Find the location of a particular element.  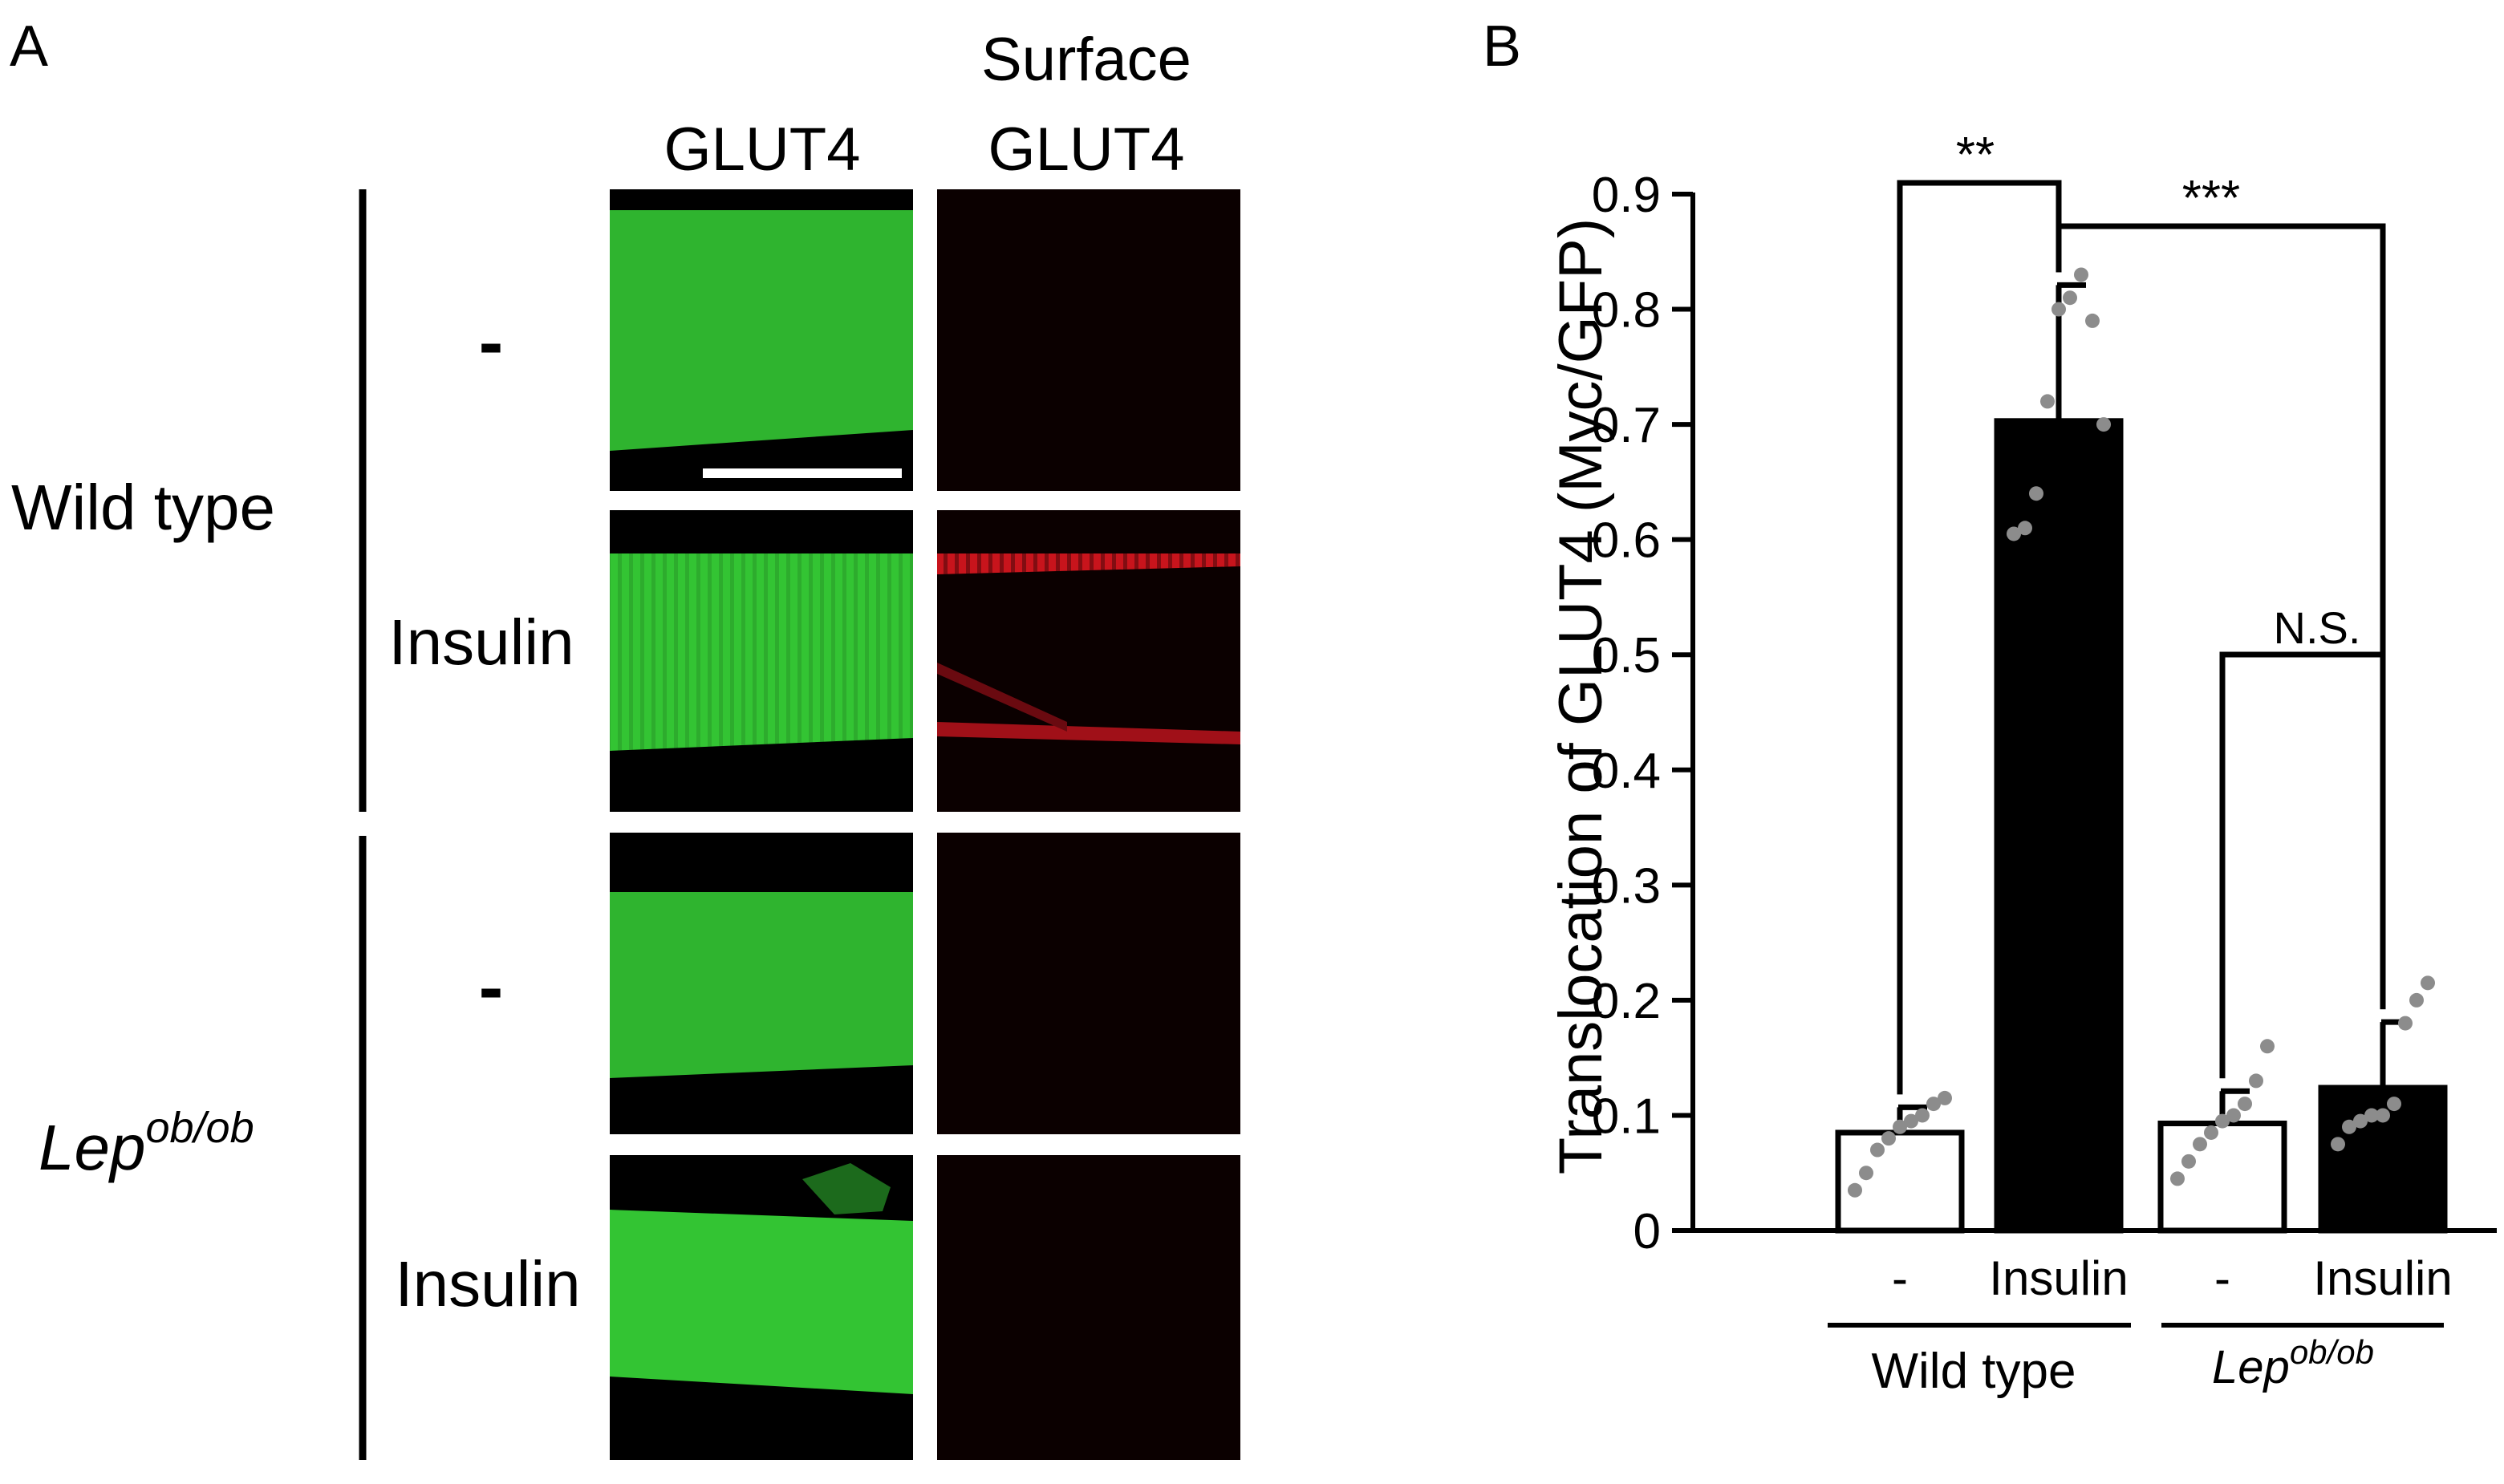

y-tick-label: 0.4 is located at coordinates (1626, 771).